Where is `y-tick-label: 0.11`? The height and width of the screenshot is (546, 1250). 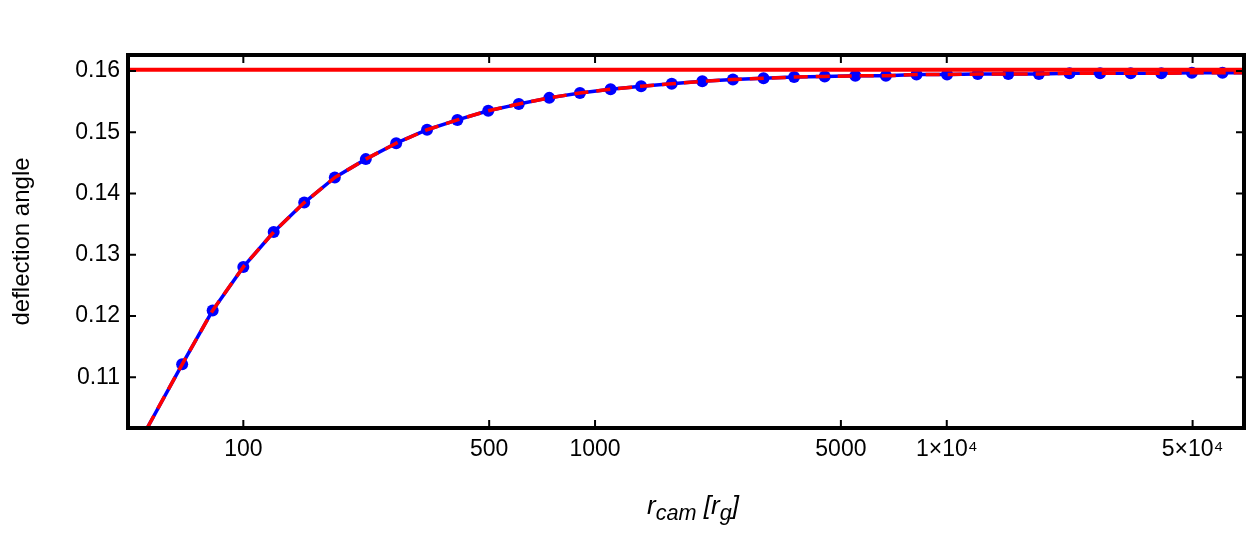
y-tick-label: 0.11 is located at coordinates (98, 375).